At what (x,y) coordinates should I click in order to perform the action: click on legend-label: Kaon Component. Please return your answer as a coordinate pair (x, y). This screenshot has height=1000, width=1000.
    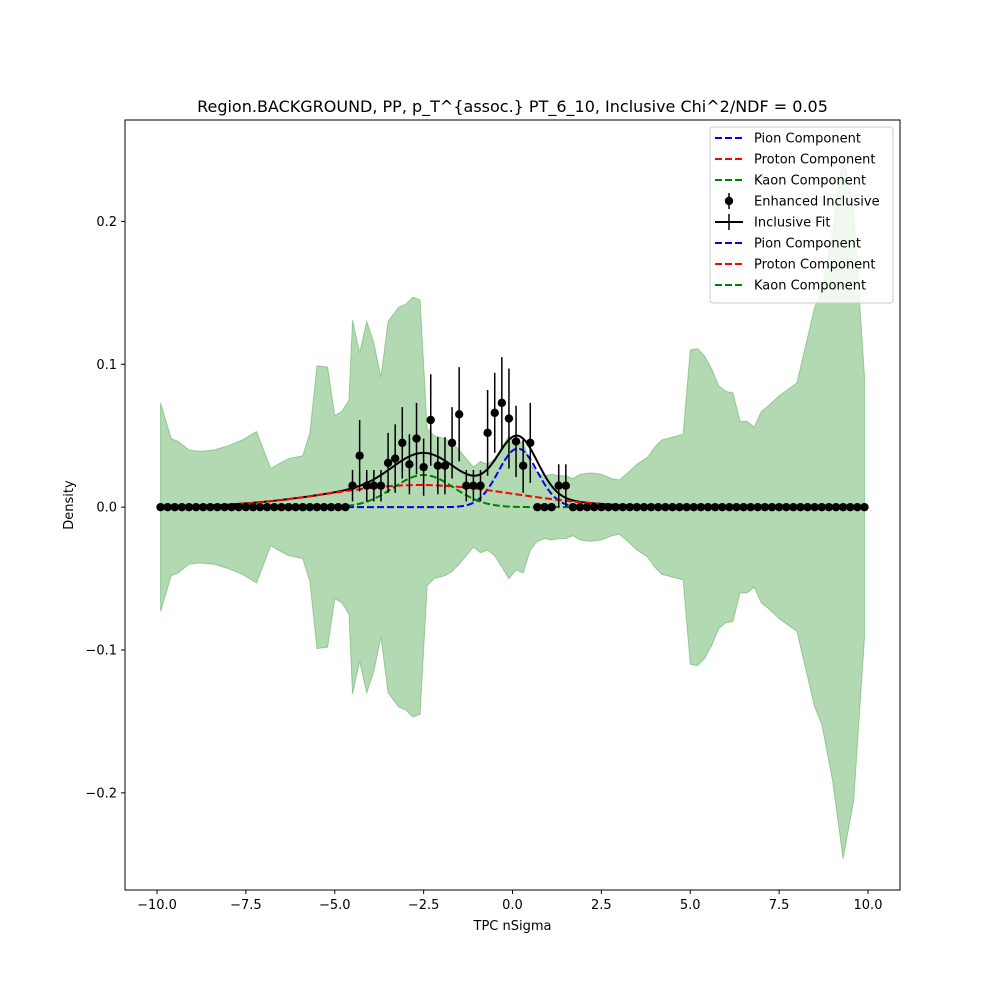
    Looking at the image, I should click on (810, 181).